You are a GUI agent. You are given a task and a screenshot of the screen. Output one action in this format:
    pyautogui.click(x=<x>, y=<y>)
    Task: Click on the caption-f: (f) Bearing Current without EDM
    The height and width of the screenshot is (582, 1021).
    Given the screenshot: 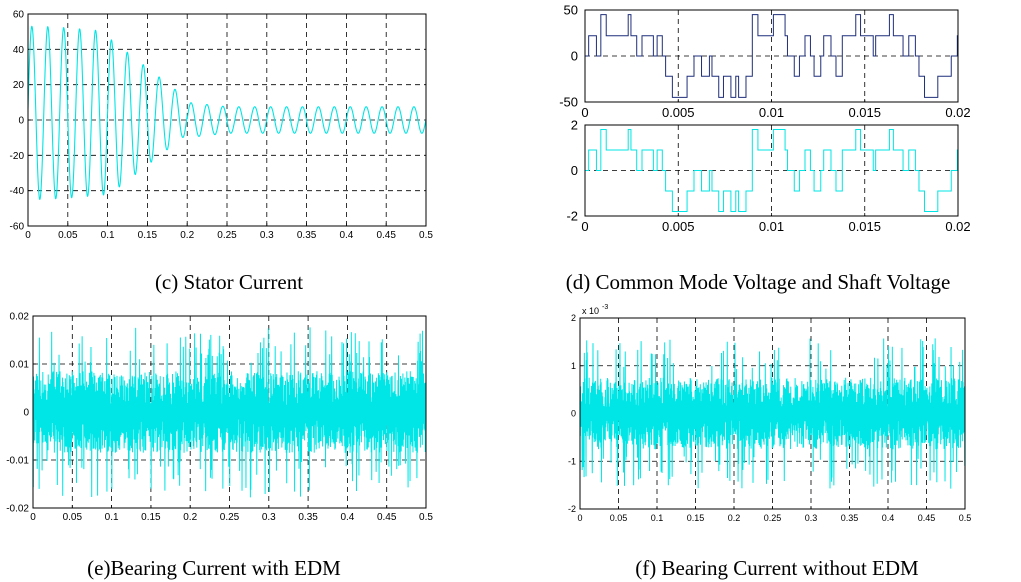 What is the action you would take?
    pyautogui.click(x=777, y=568)
    